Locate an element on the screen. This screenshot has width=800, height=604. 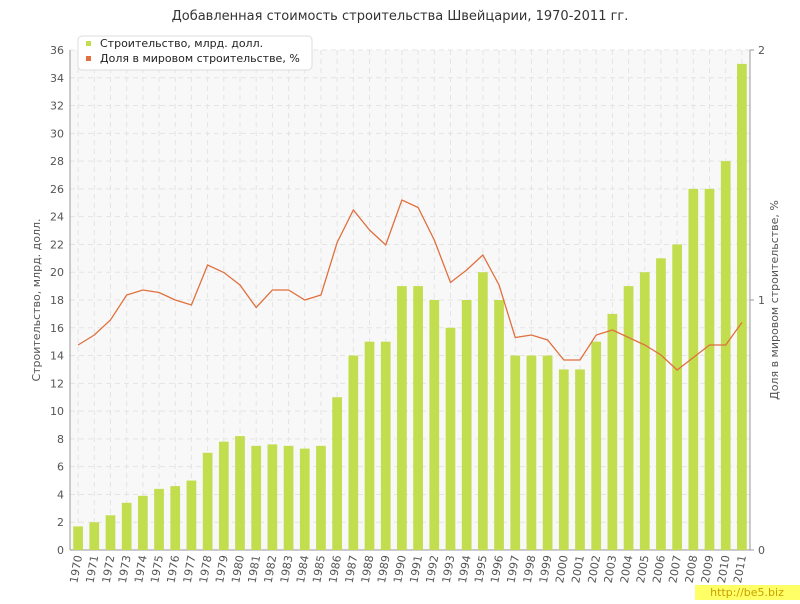
x-tick-label: 1999 is located at coordinates (546, 569).